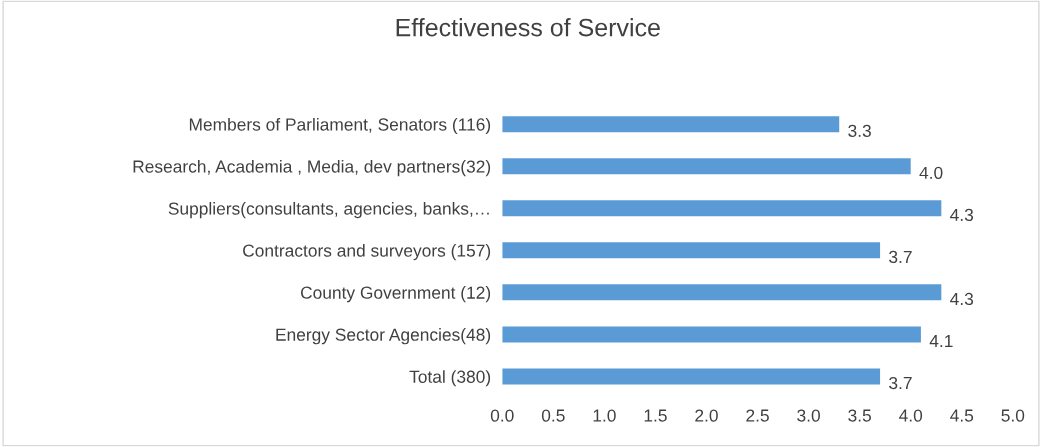  Describe the element at coordinates (706, 415) in the screenshot. I see `x-tick-label: 2.0` at that location.